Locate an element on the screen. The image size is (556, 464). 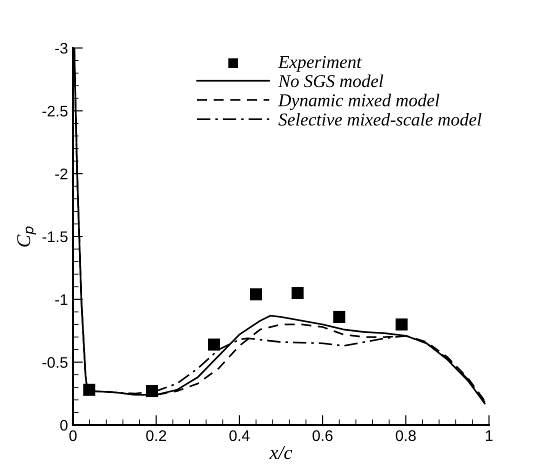
legend-label: No SGS model is located at coordinates (331, 81).